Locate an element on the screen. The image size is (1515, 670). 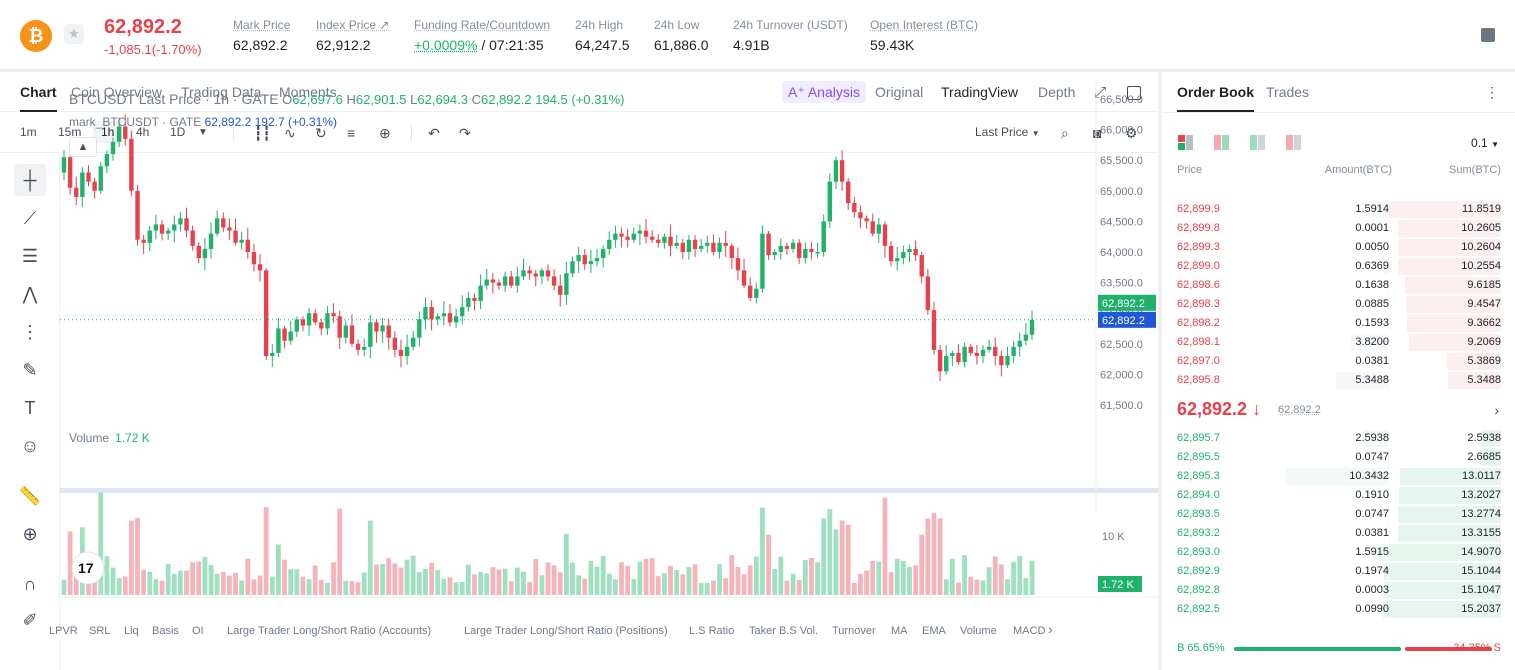
add-indicator-icon: ⊕ is located at coordinates (385, 133).